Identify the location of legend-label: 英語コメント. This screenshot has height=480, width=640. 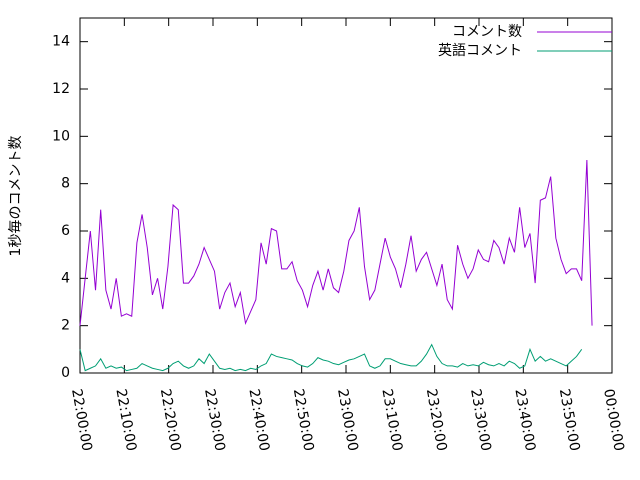
(480, 50).